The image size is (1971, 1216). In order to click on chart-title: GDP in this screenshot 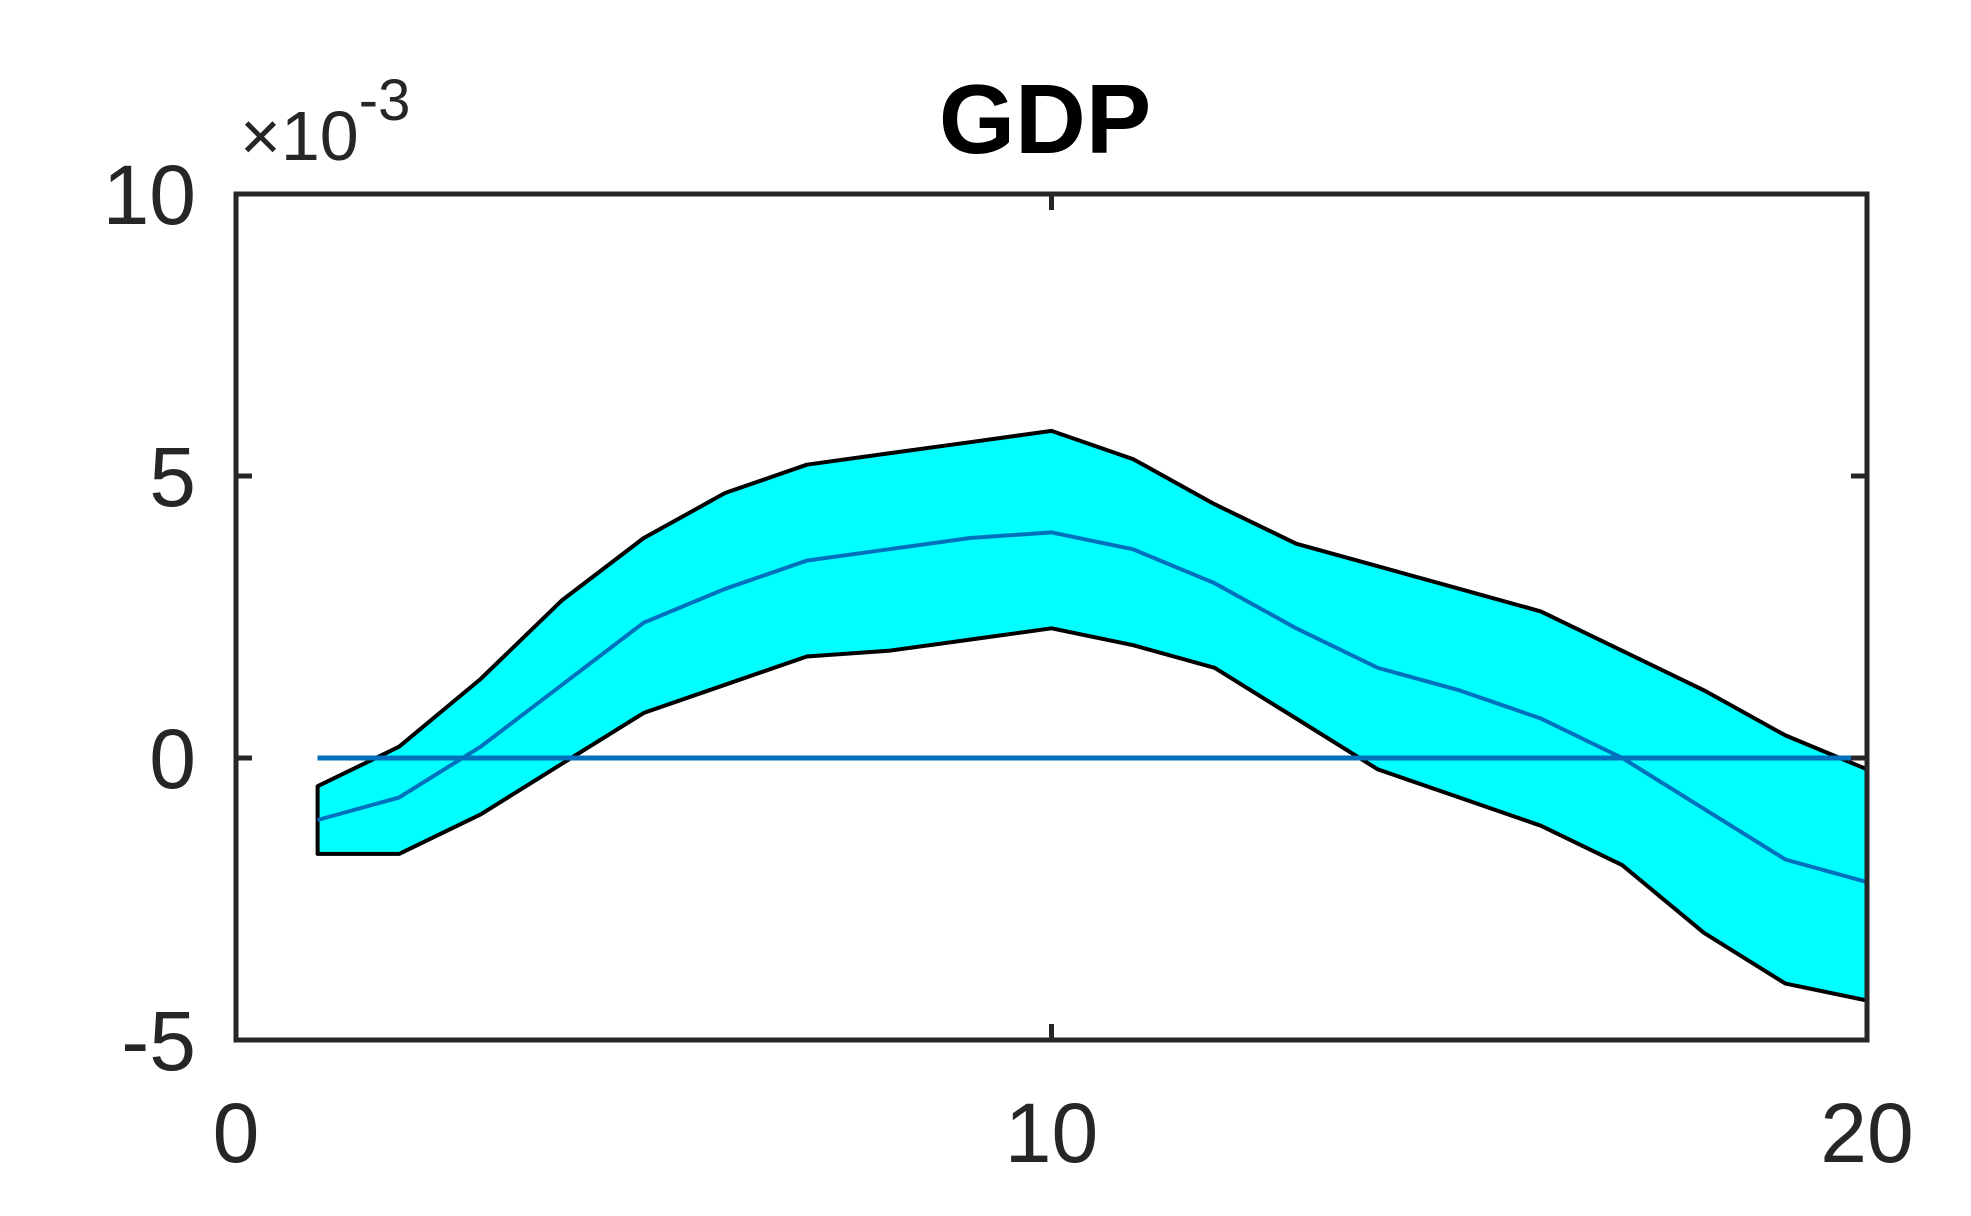, I will do `click(1045, 119)`.